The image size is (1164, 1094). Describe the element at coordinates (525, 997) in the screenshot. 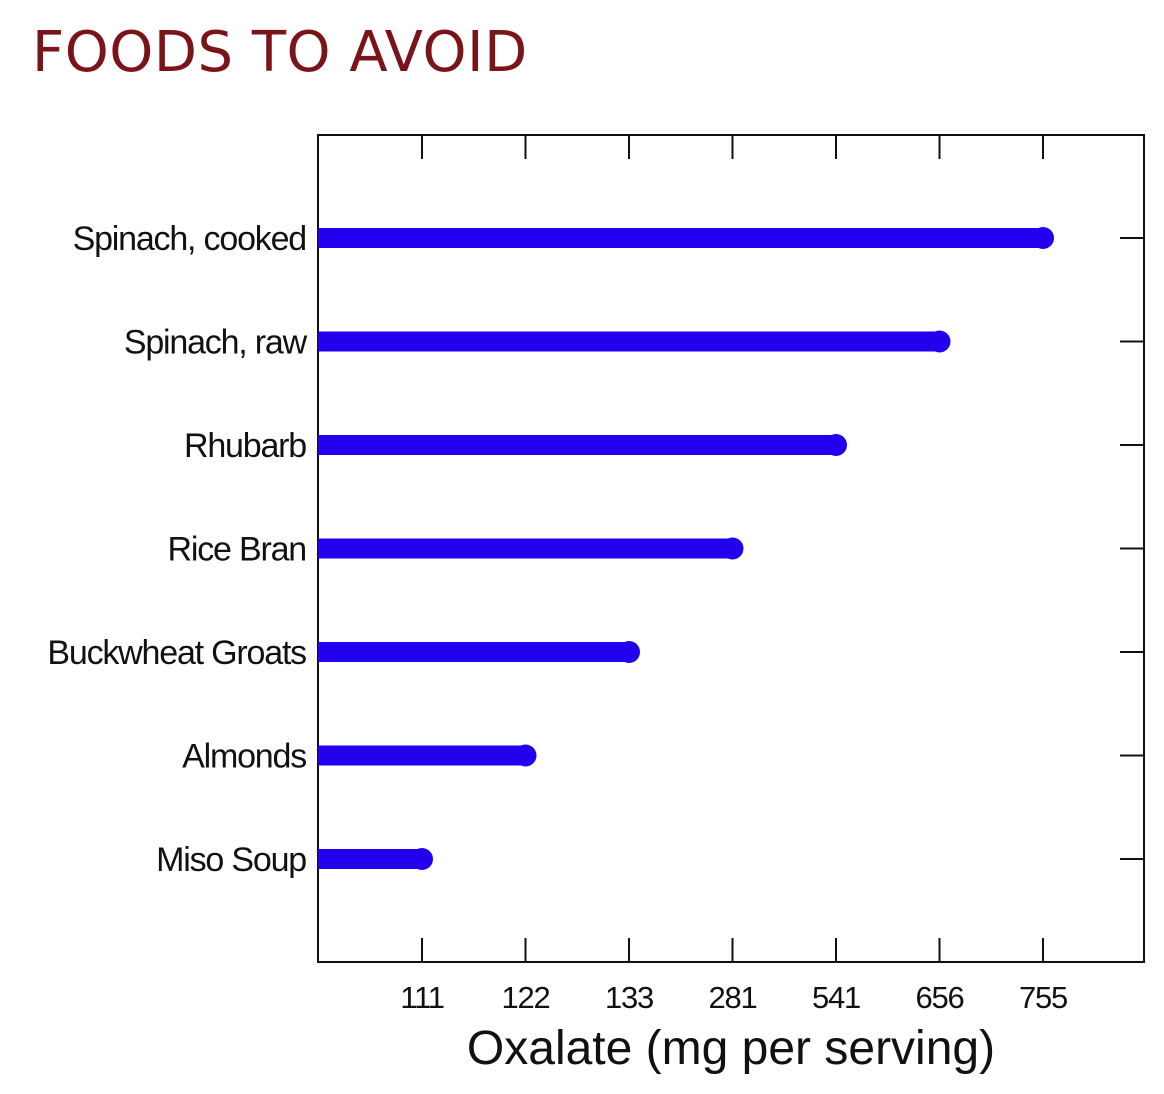

I see `x-tick-label: 122` at that location.